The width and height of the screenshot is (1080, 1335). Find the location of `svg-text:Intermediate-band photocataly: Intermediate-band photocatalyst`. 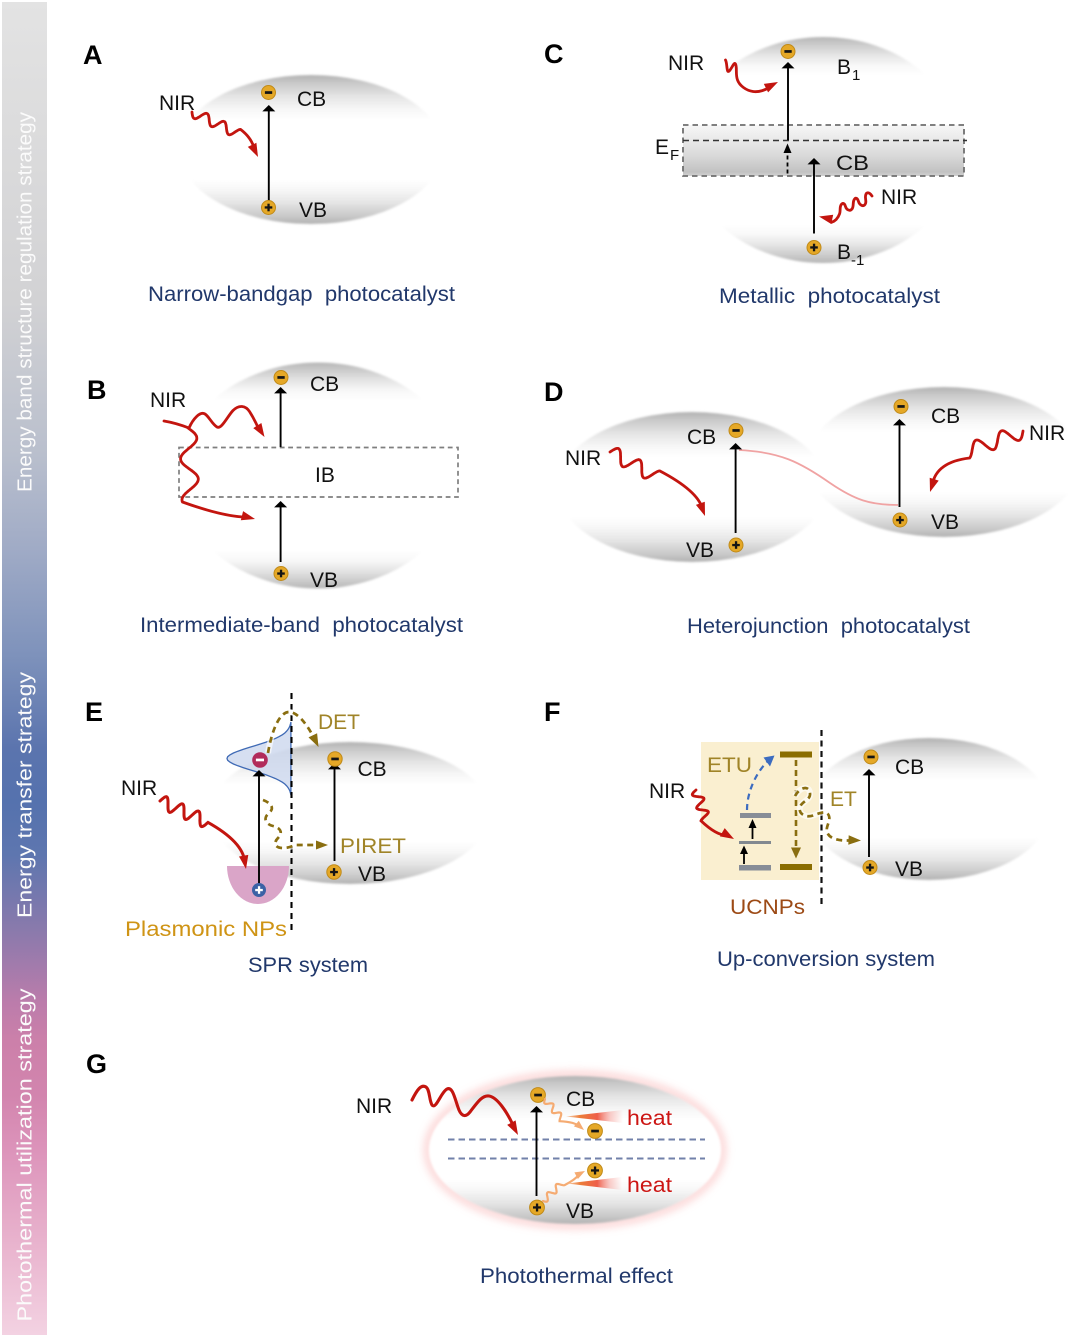

svg-text:Intermediate-band photocataly: Intermediate-band photocatalyst is located at coordinates (301, 625).